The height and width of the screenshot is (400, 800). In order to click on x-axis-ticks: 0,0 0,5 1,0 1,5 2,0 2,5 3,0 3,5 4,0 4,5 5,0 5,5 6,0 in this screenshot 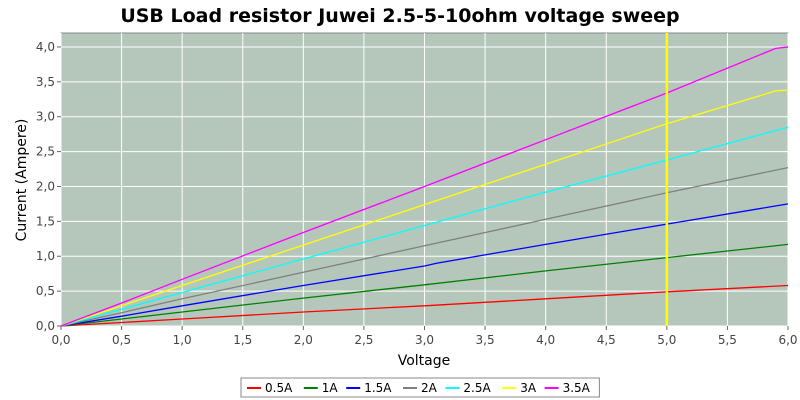, I will do `click(424, 336)`.